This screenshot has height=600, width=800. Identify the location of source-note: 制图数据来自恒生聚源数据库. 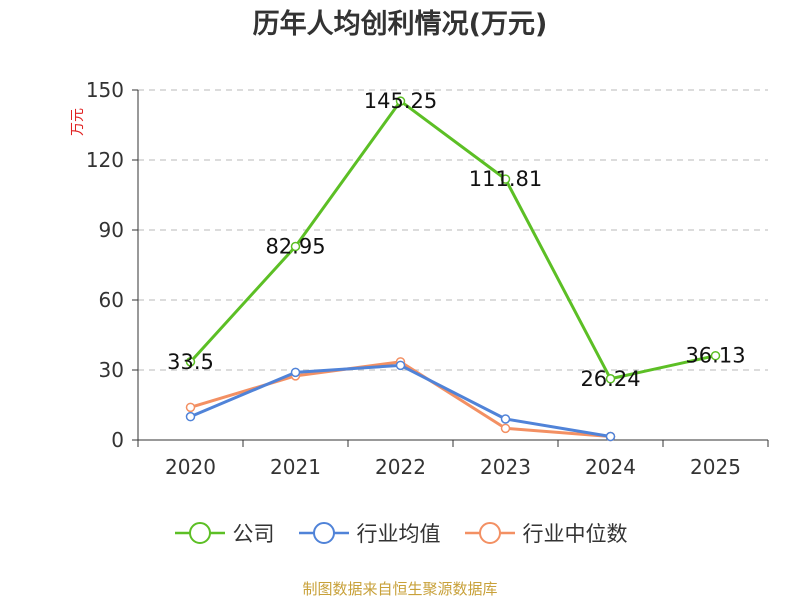
(400, 589).